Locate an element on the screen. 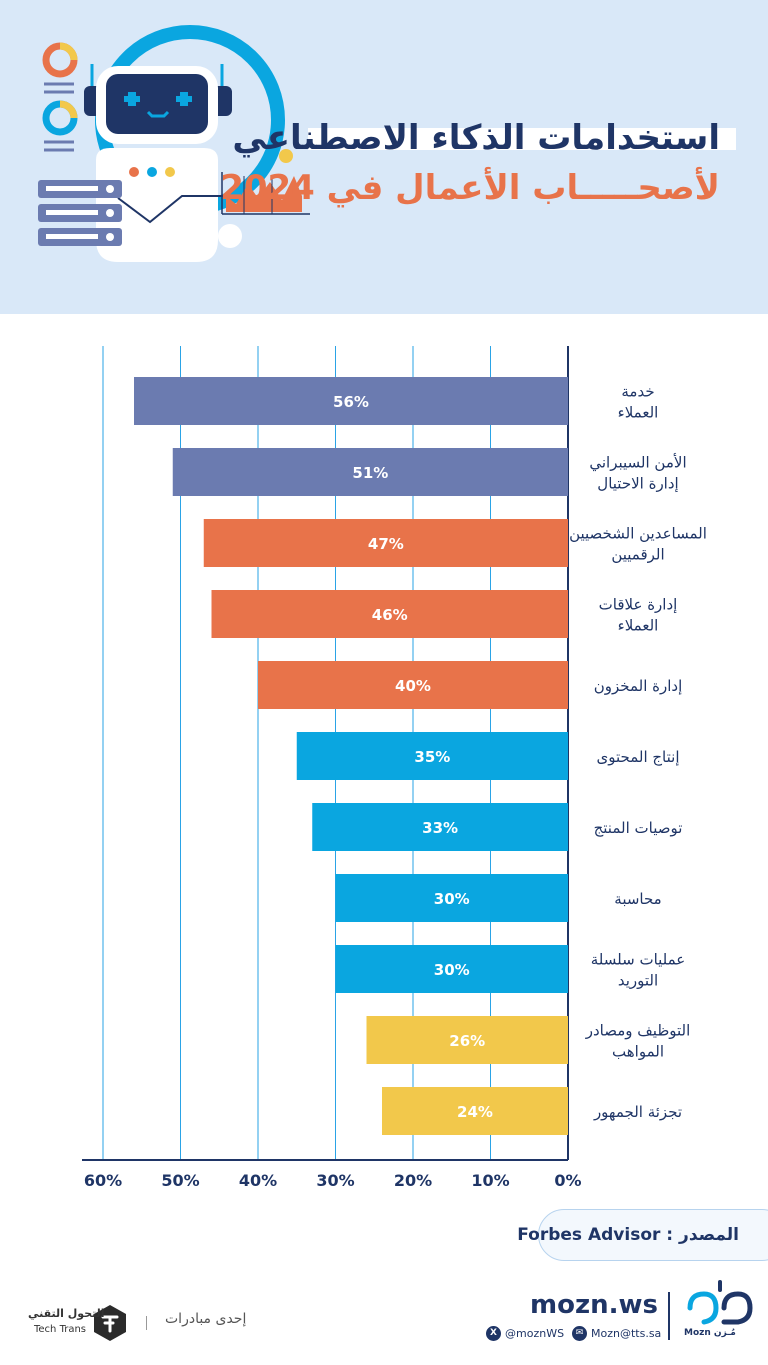 Image resolution: width=768 pixels, height=1365 pixels. tech-trans-logo-icon is located at coordinates (110, 1323).